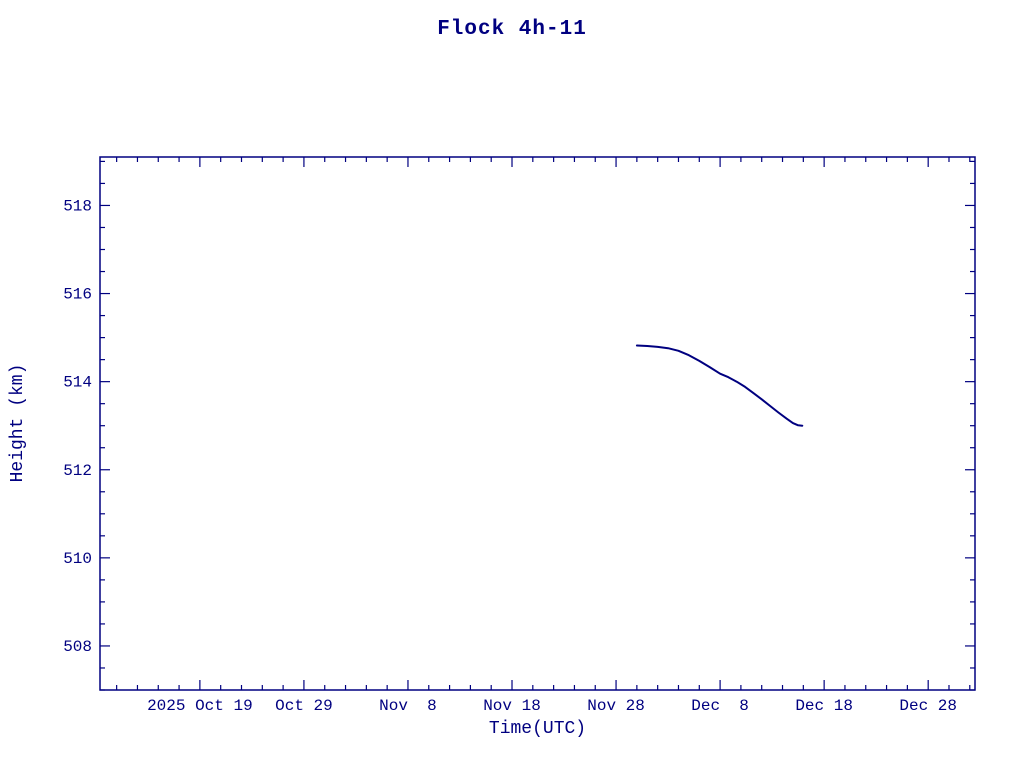  What do you see at coordinates (77, 559) in the screenshot?
I see `y-tick-label: 510` at bounding box center [77, 559].